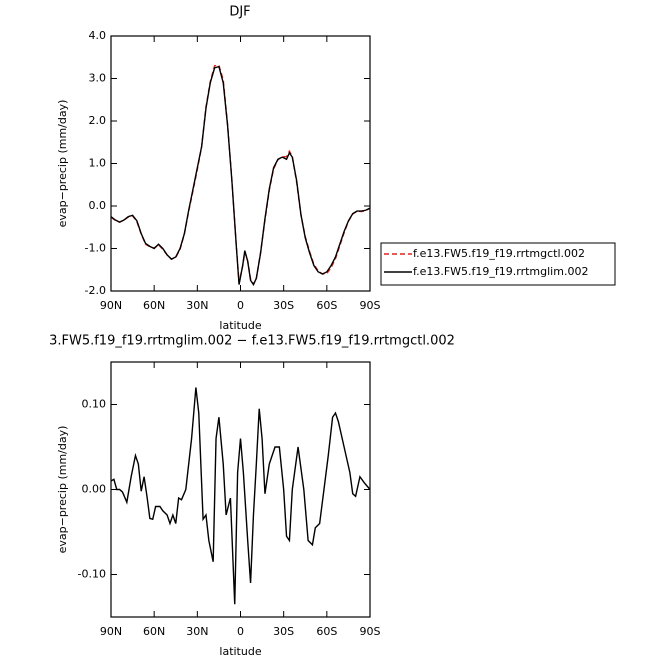 This screenshot has height=666, width=663. What do you see at coordinates (98, 120) in the screenshot?
I see `y-tick-label: 2.0` at bounding box center [98, 120].